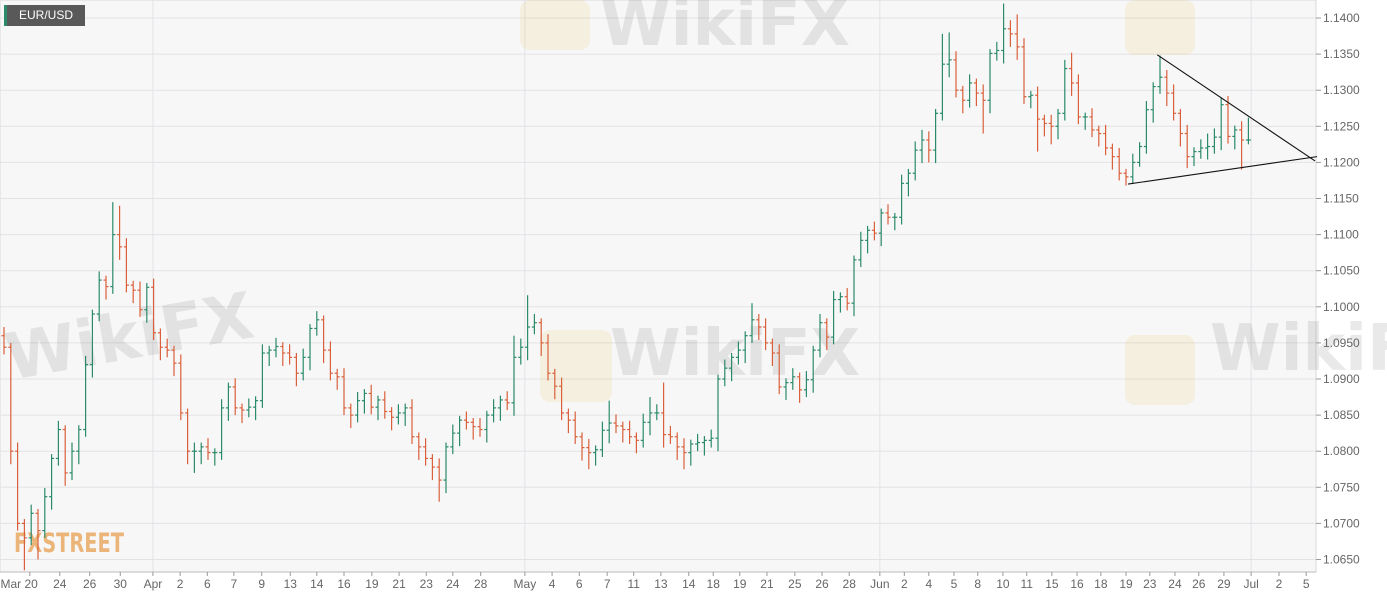 This screenshot has height=598, width=1387. Describe the element at coordinates (44, 15) in the screenshot. I see `symbol-label: EUR/USD` at that location.